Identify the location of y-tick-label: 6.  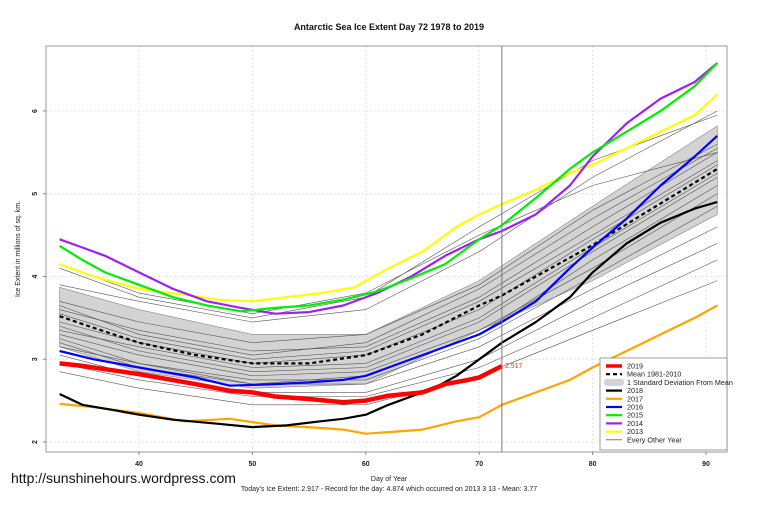
(35, 111).